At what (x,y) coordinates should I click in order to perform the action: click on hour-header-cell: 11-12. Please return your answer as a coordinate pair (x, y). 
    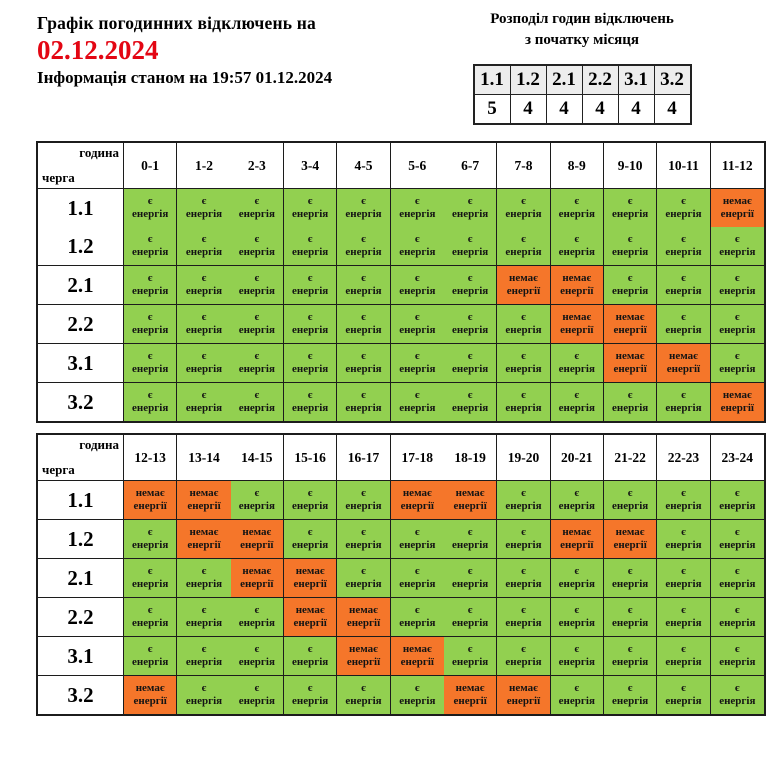
    Looking at the image, I should click on (737, 166).